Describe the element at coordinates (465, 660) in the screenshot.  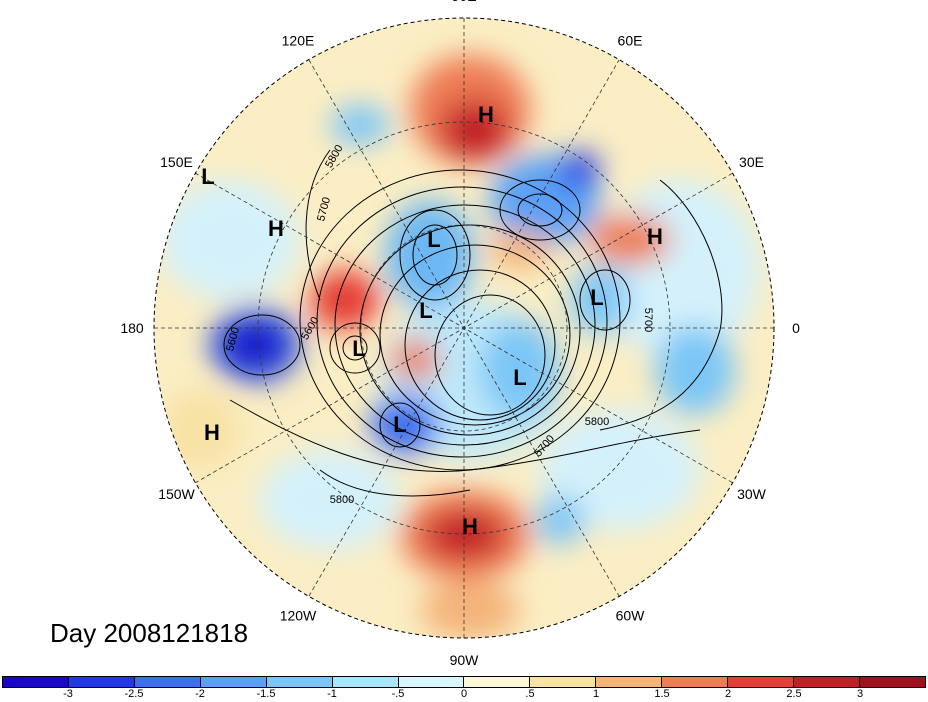
I see `longitude-label: 90W` at that location.